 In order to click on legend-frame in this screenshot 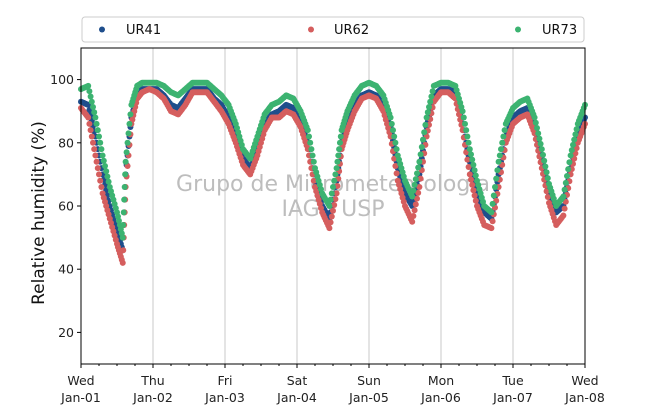, I will do `click(333, 29)`.